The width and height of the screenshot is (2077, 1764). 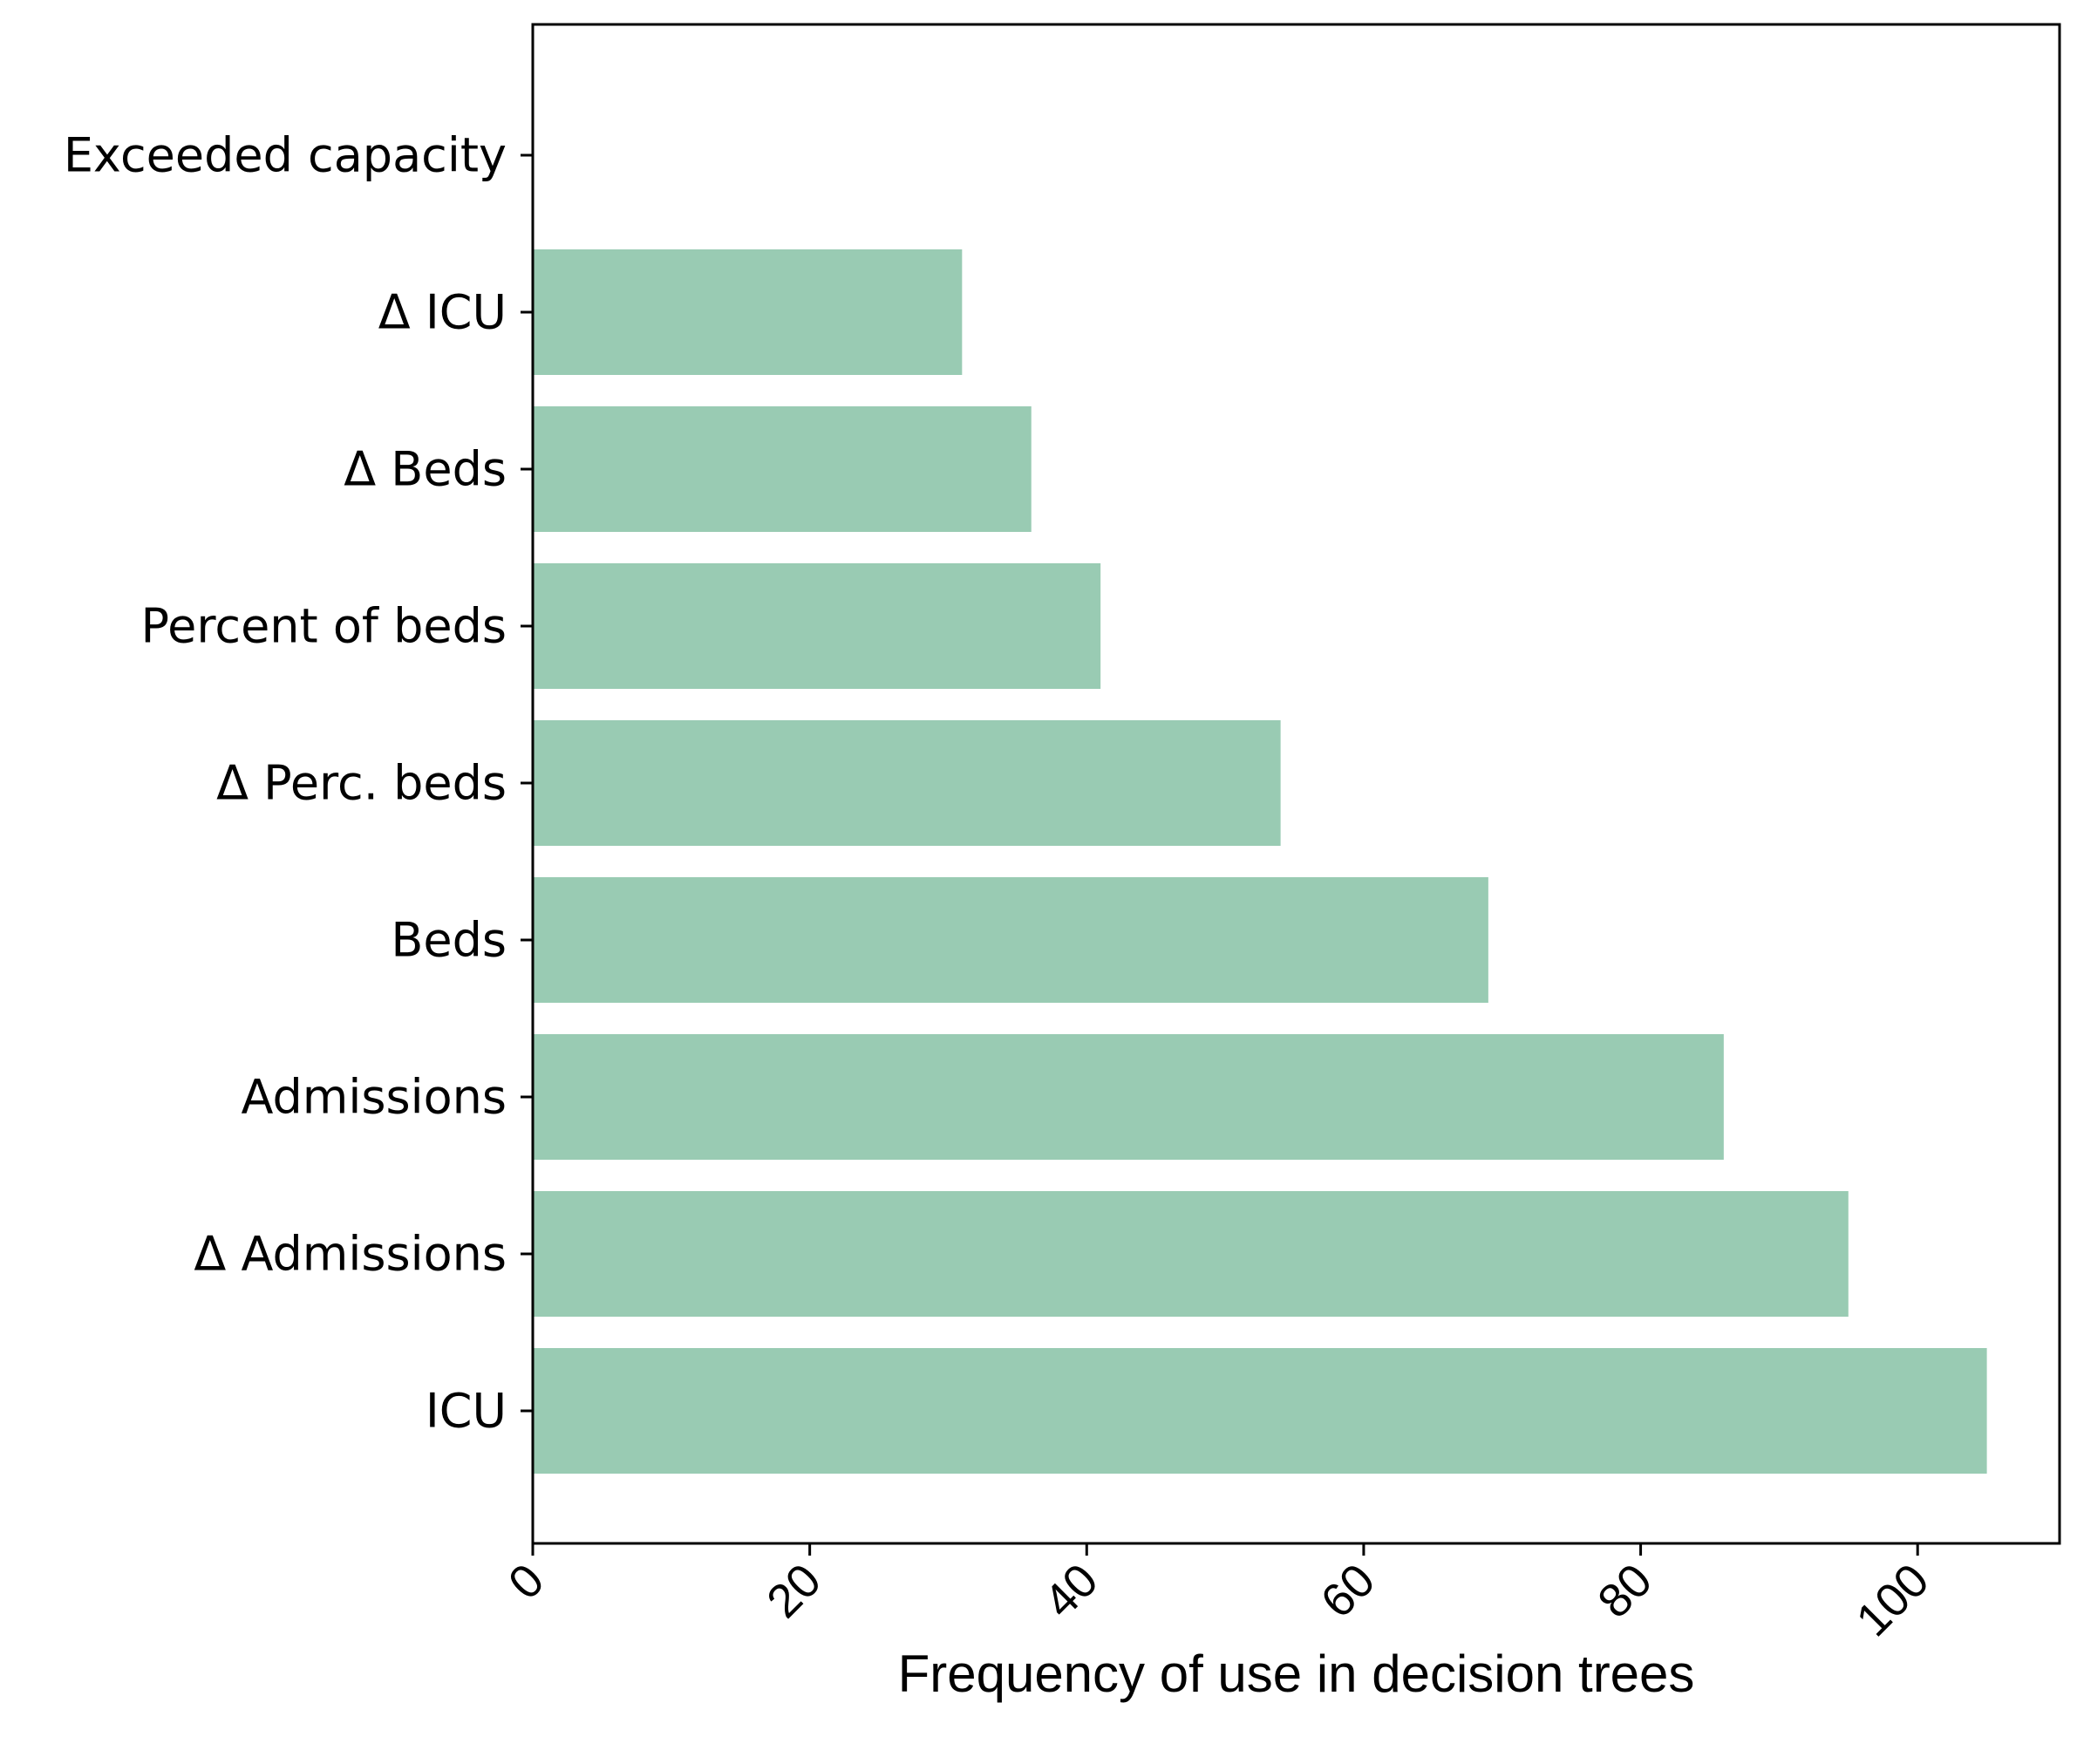 I want to click on y-tick-label-0: ICU, so click(x=467, y=1411).